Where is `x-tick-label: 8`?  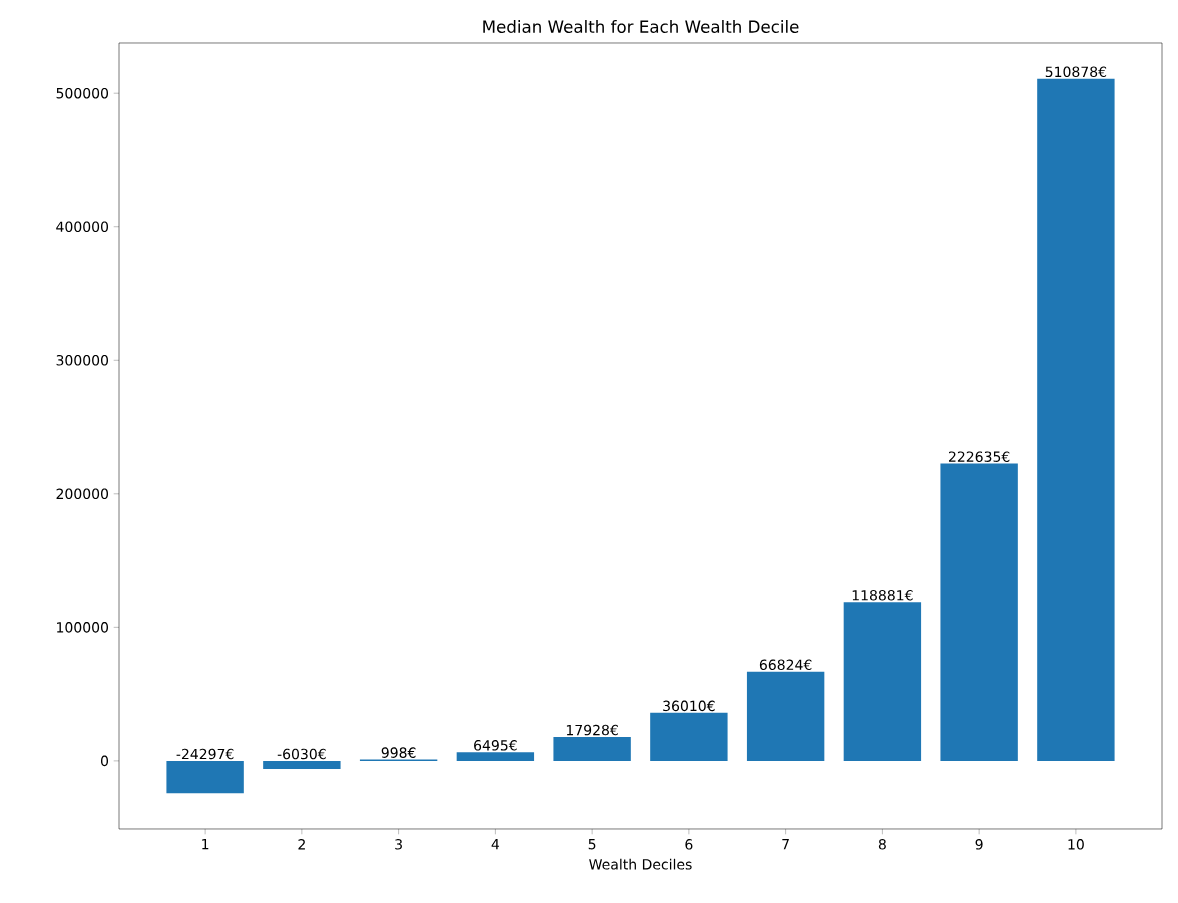 x-tick-label: 8 is located at coordinates (882, 844).